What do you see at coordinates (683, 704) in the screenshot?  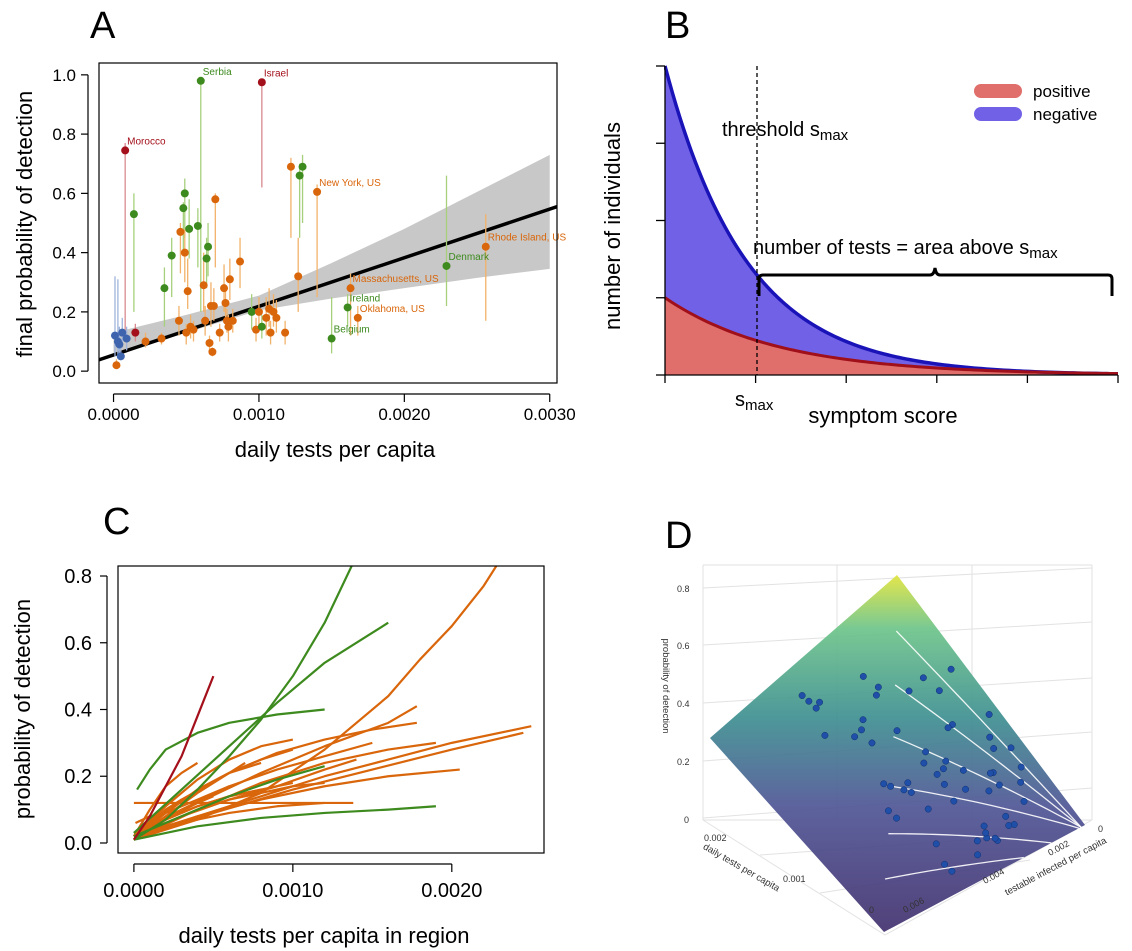 I see `z-axis: 0.8 0.6 0.4 0.2 0` at bounding box center [683, 704].